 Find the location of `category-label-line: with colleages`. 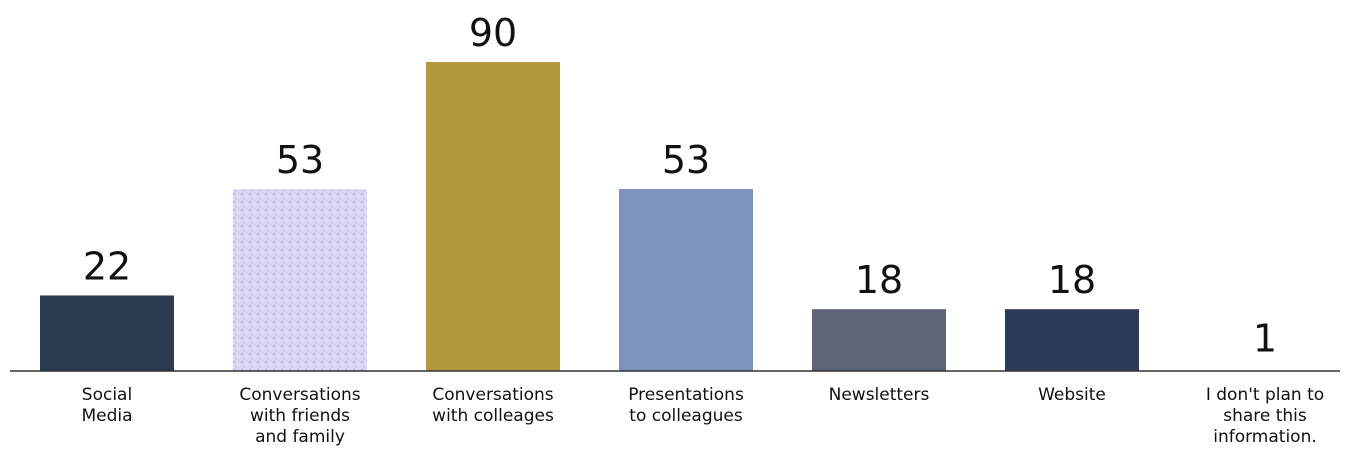

category-label-line: with colleages is located at coordinates (493, 416).